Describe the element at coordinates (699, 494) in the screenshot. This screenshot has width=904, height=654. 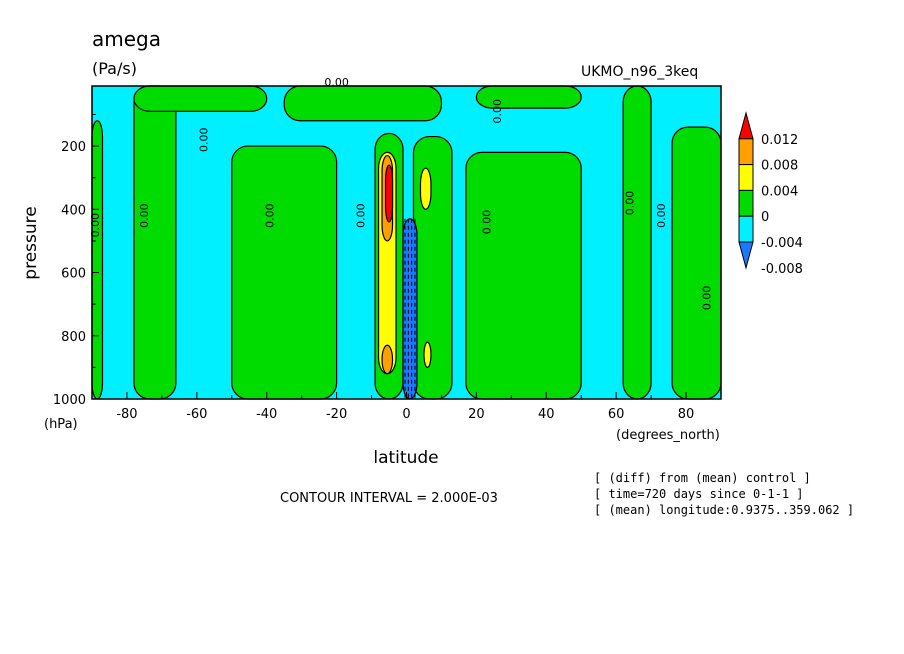
I see `info-line-time: [ time=720 days since 0-1-1 ]` at that location.